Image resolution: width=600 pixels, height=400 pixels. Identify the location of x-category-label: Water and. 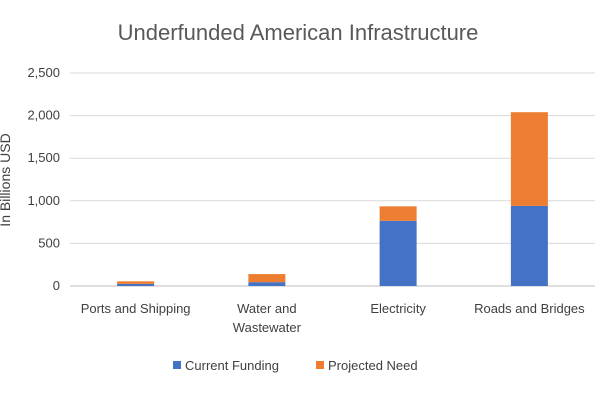
(267, 308).